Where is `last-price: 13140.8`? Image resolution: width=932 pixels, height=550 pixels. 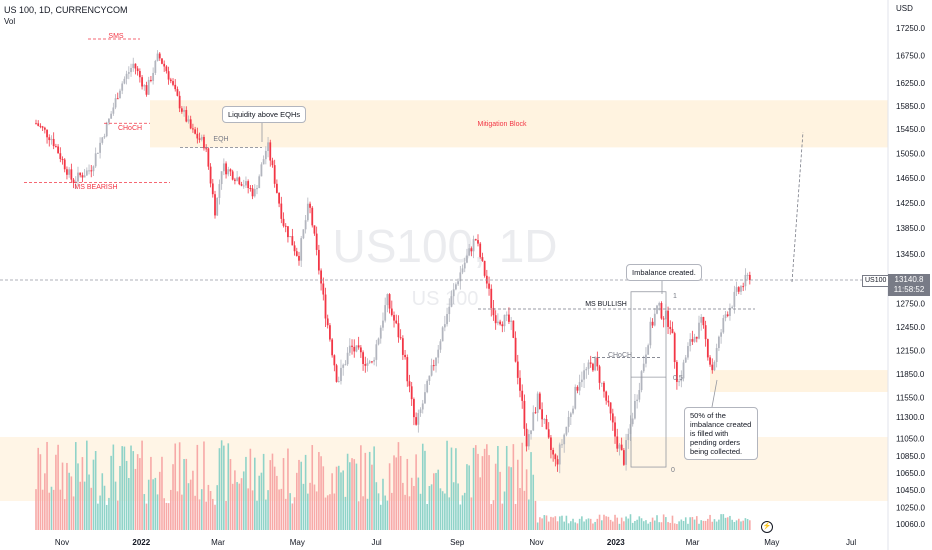 last-price: 13140.8 is located at coordinates (909, 279).